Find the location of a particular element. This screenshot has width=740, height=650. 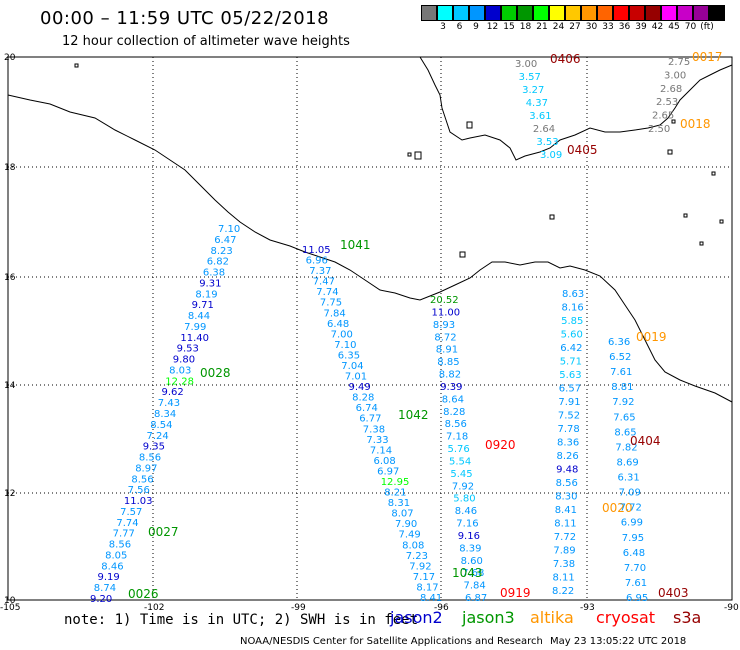

coastline-gulf is located at coordinates (576, 108).